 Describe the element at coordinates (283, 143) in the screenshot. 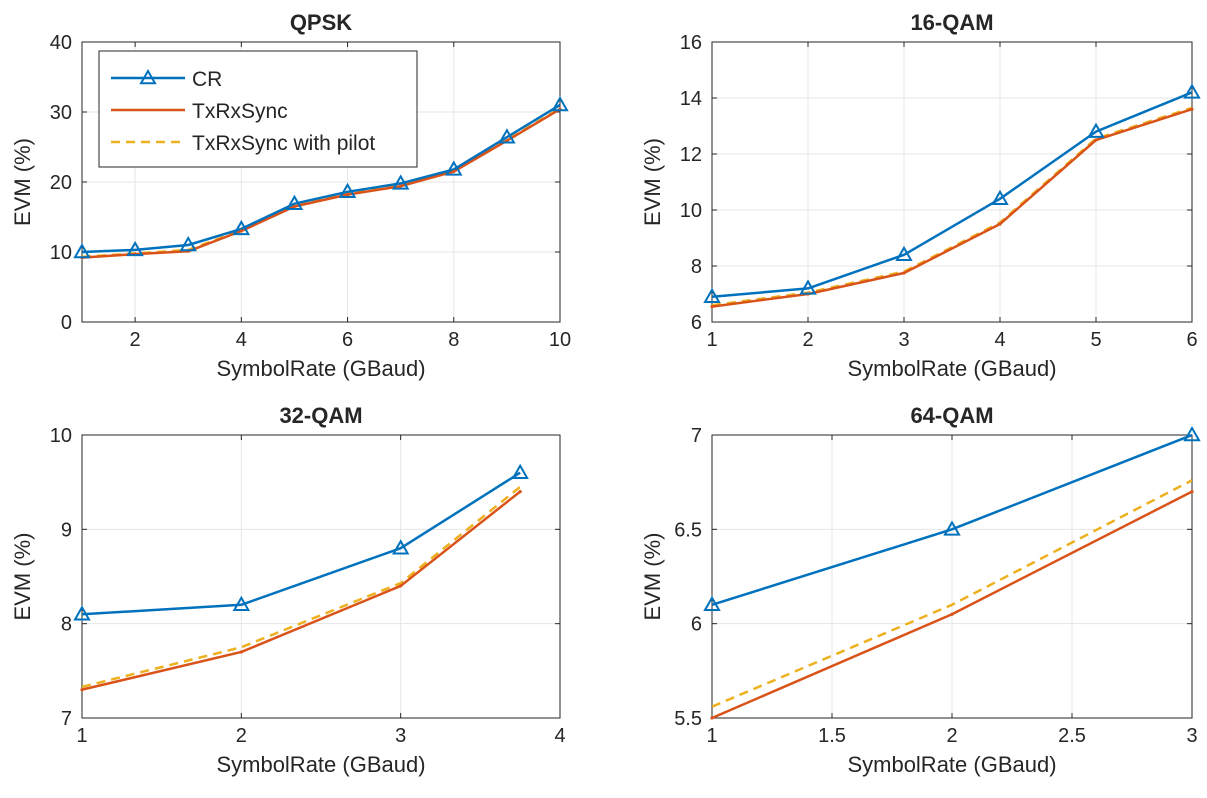

I see `legend-label-txrxsync-pilot: TxRxSync with pilot` at that location.